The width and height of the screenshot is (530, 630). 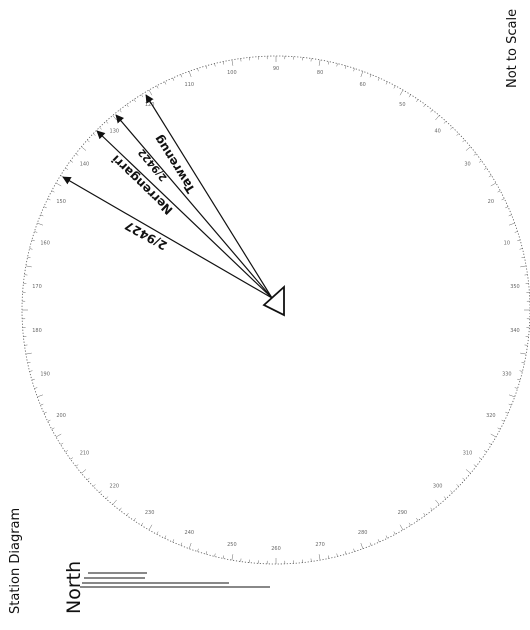 I want to click on dial-label: 130, so click(x=115, y=132).